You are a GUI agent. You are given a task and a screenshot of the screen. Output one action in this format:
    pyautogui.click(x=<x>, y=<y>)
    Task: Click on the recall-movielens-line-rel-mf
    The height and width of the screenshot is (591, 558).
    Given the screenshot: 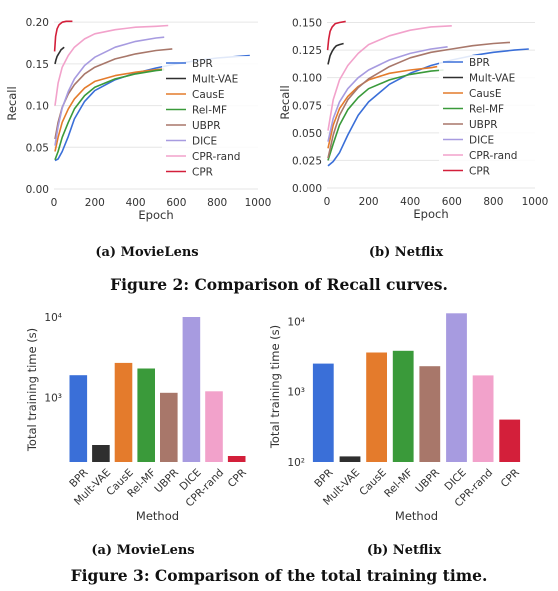 What is the action you would take?
    pyautogui.click(x=109, y=114)
    